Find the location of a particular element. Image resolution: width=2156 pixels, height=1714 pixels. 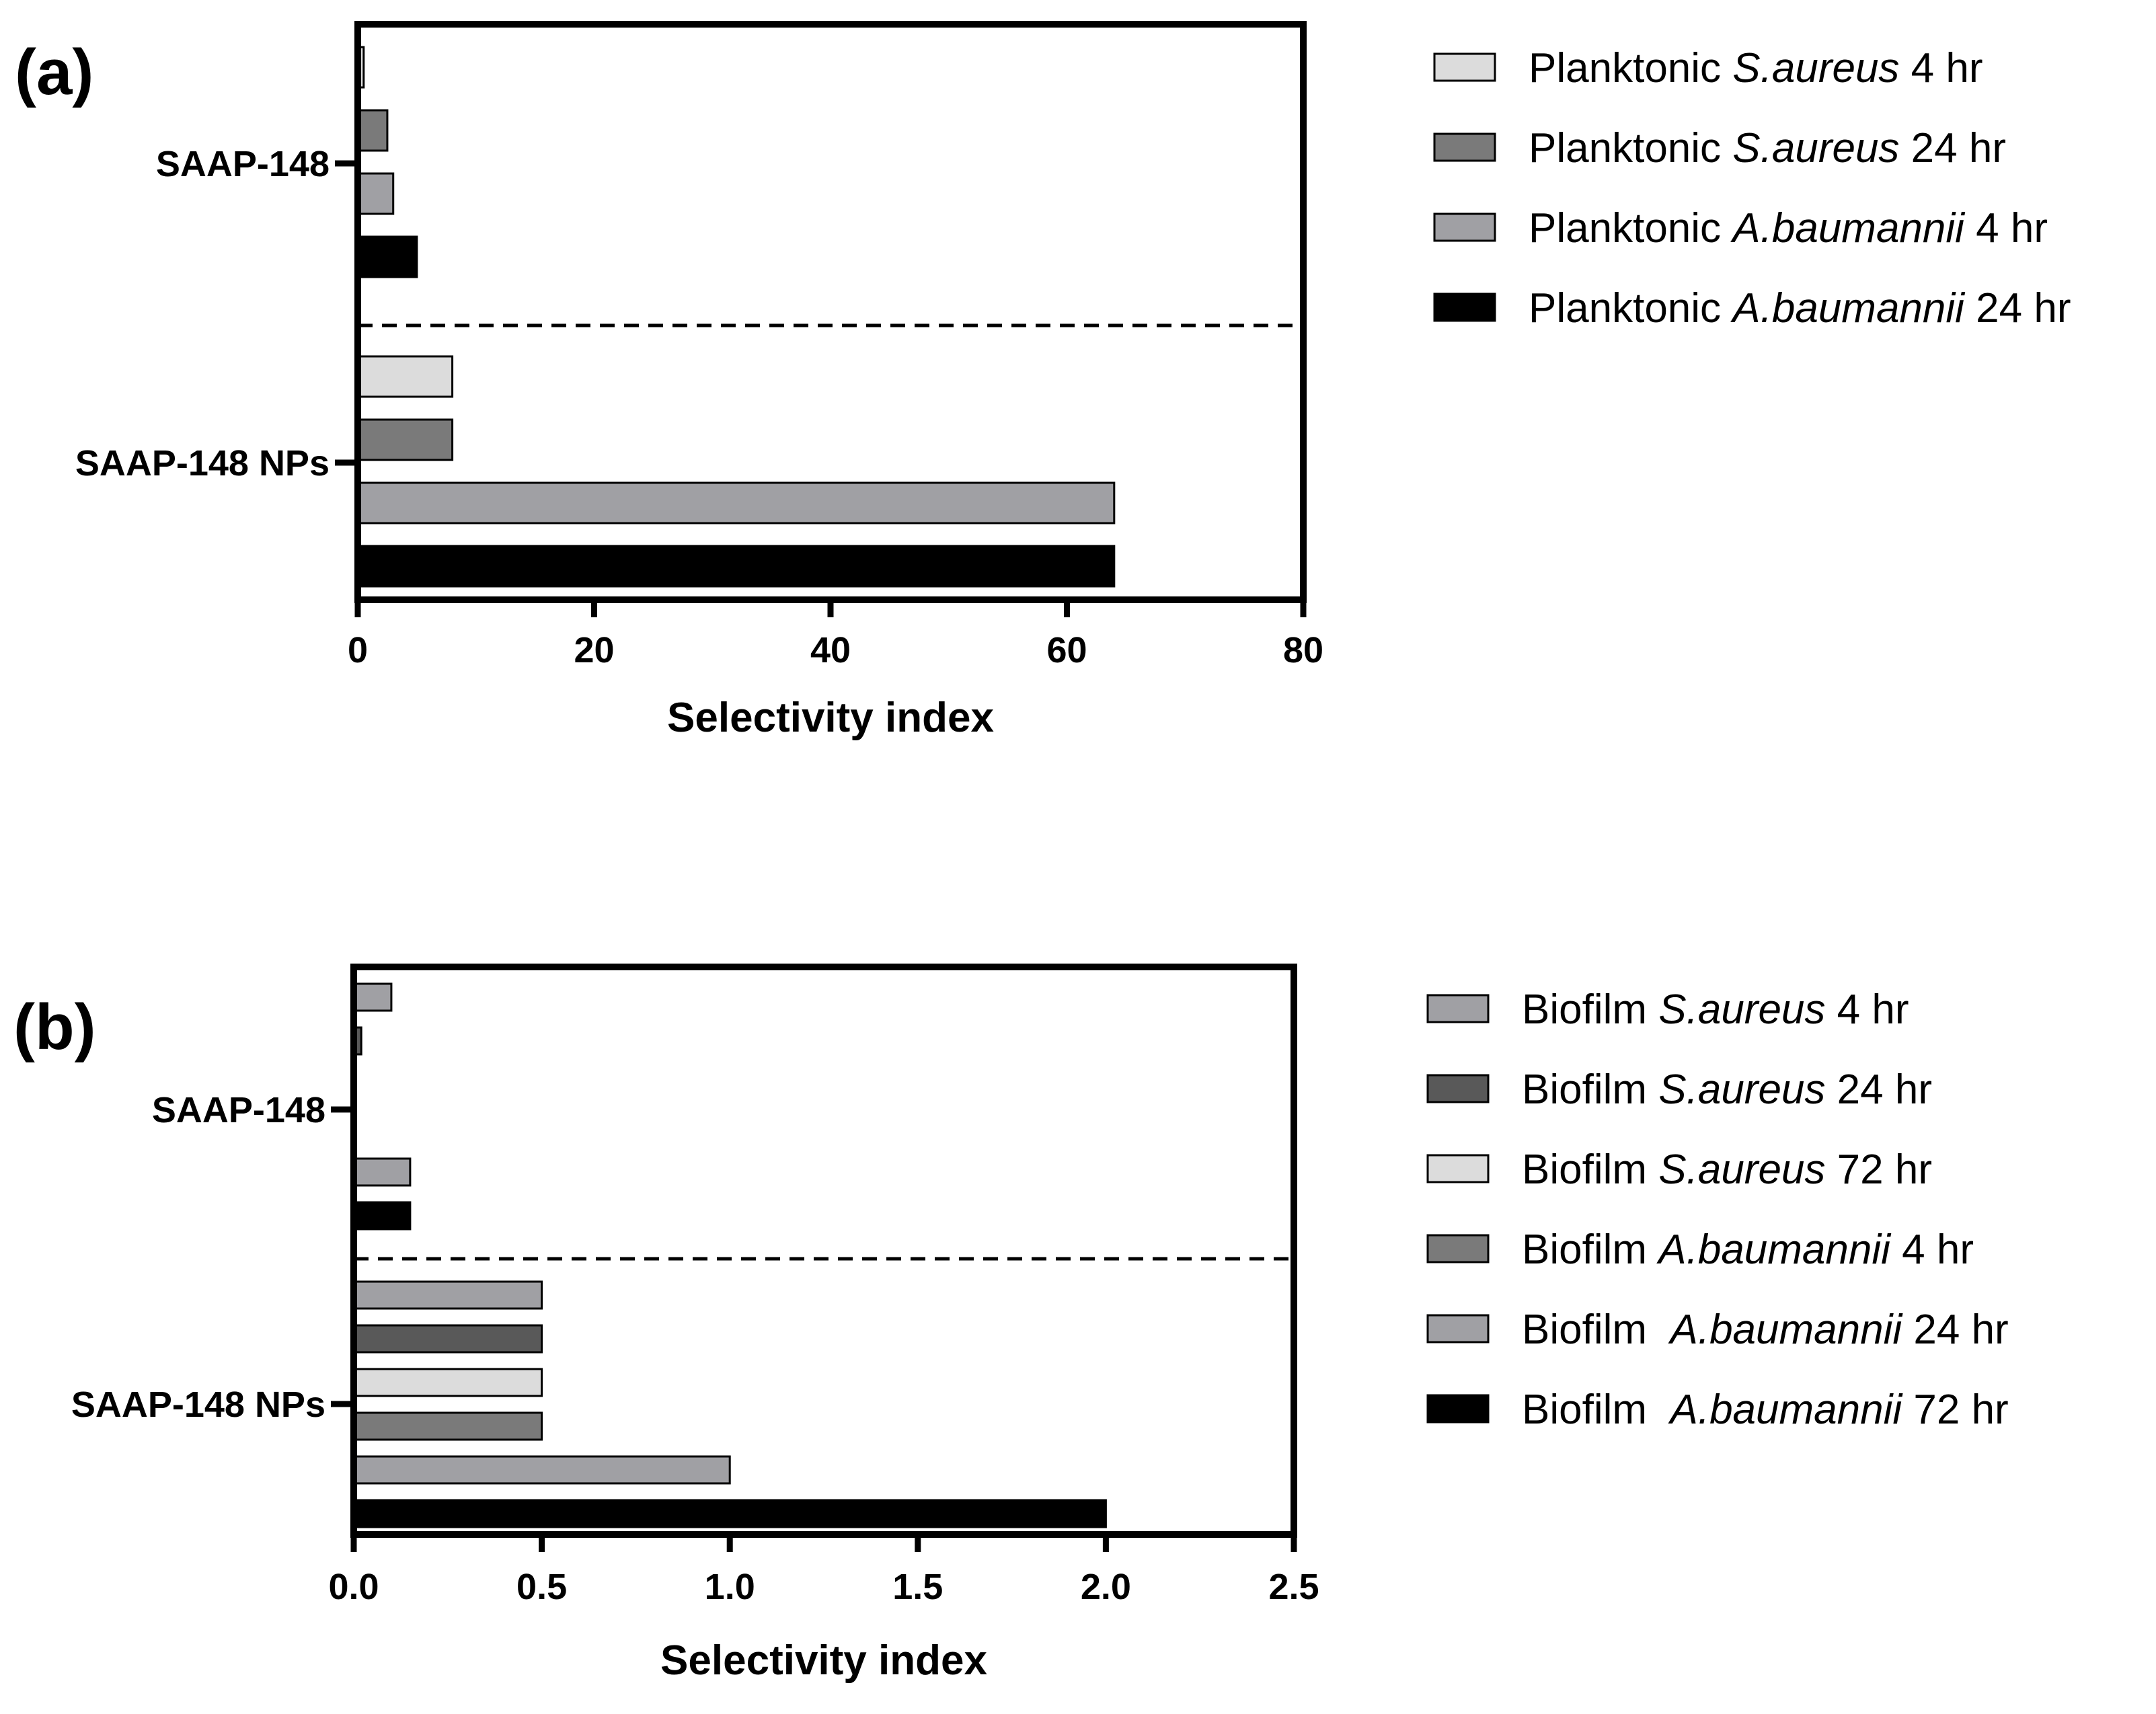

x-tick-label: 0 is located at coordinates (358, 650).